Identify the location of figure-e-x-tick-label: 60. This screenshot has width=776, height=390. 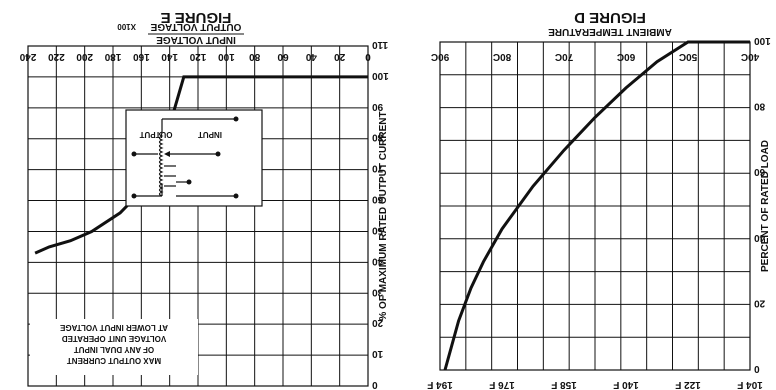
(283, 56).